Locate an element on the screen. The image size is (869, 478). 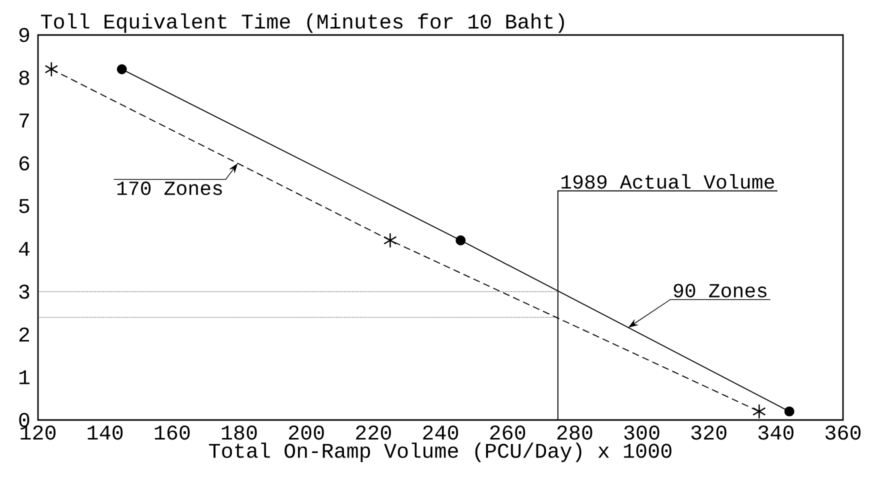
x-tick-label: 360 is located at coordinates (843, 433).